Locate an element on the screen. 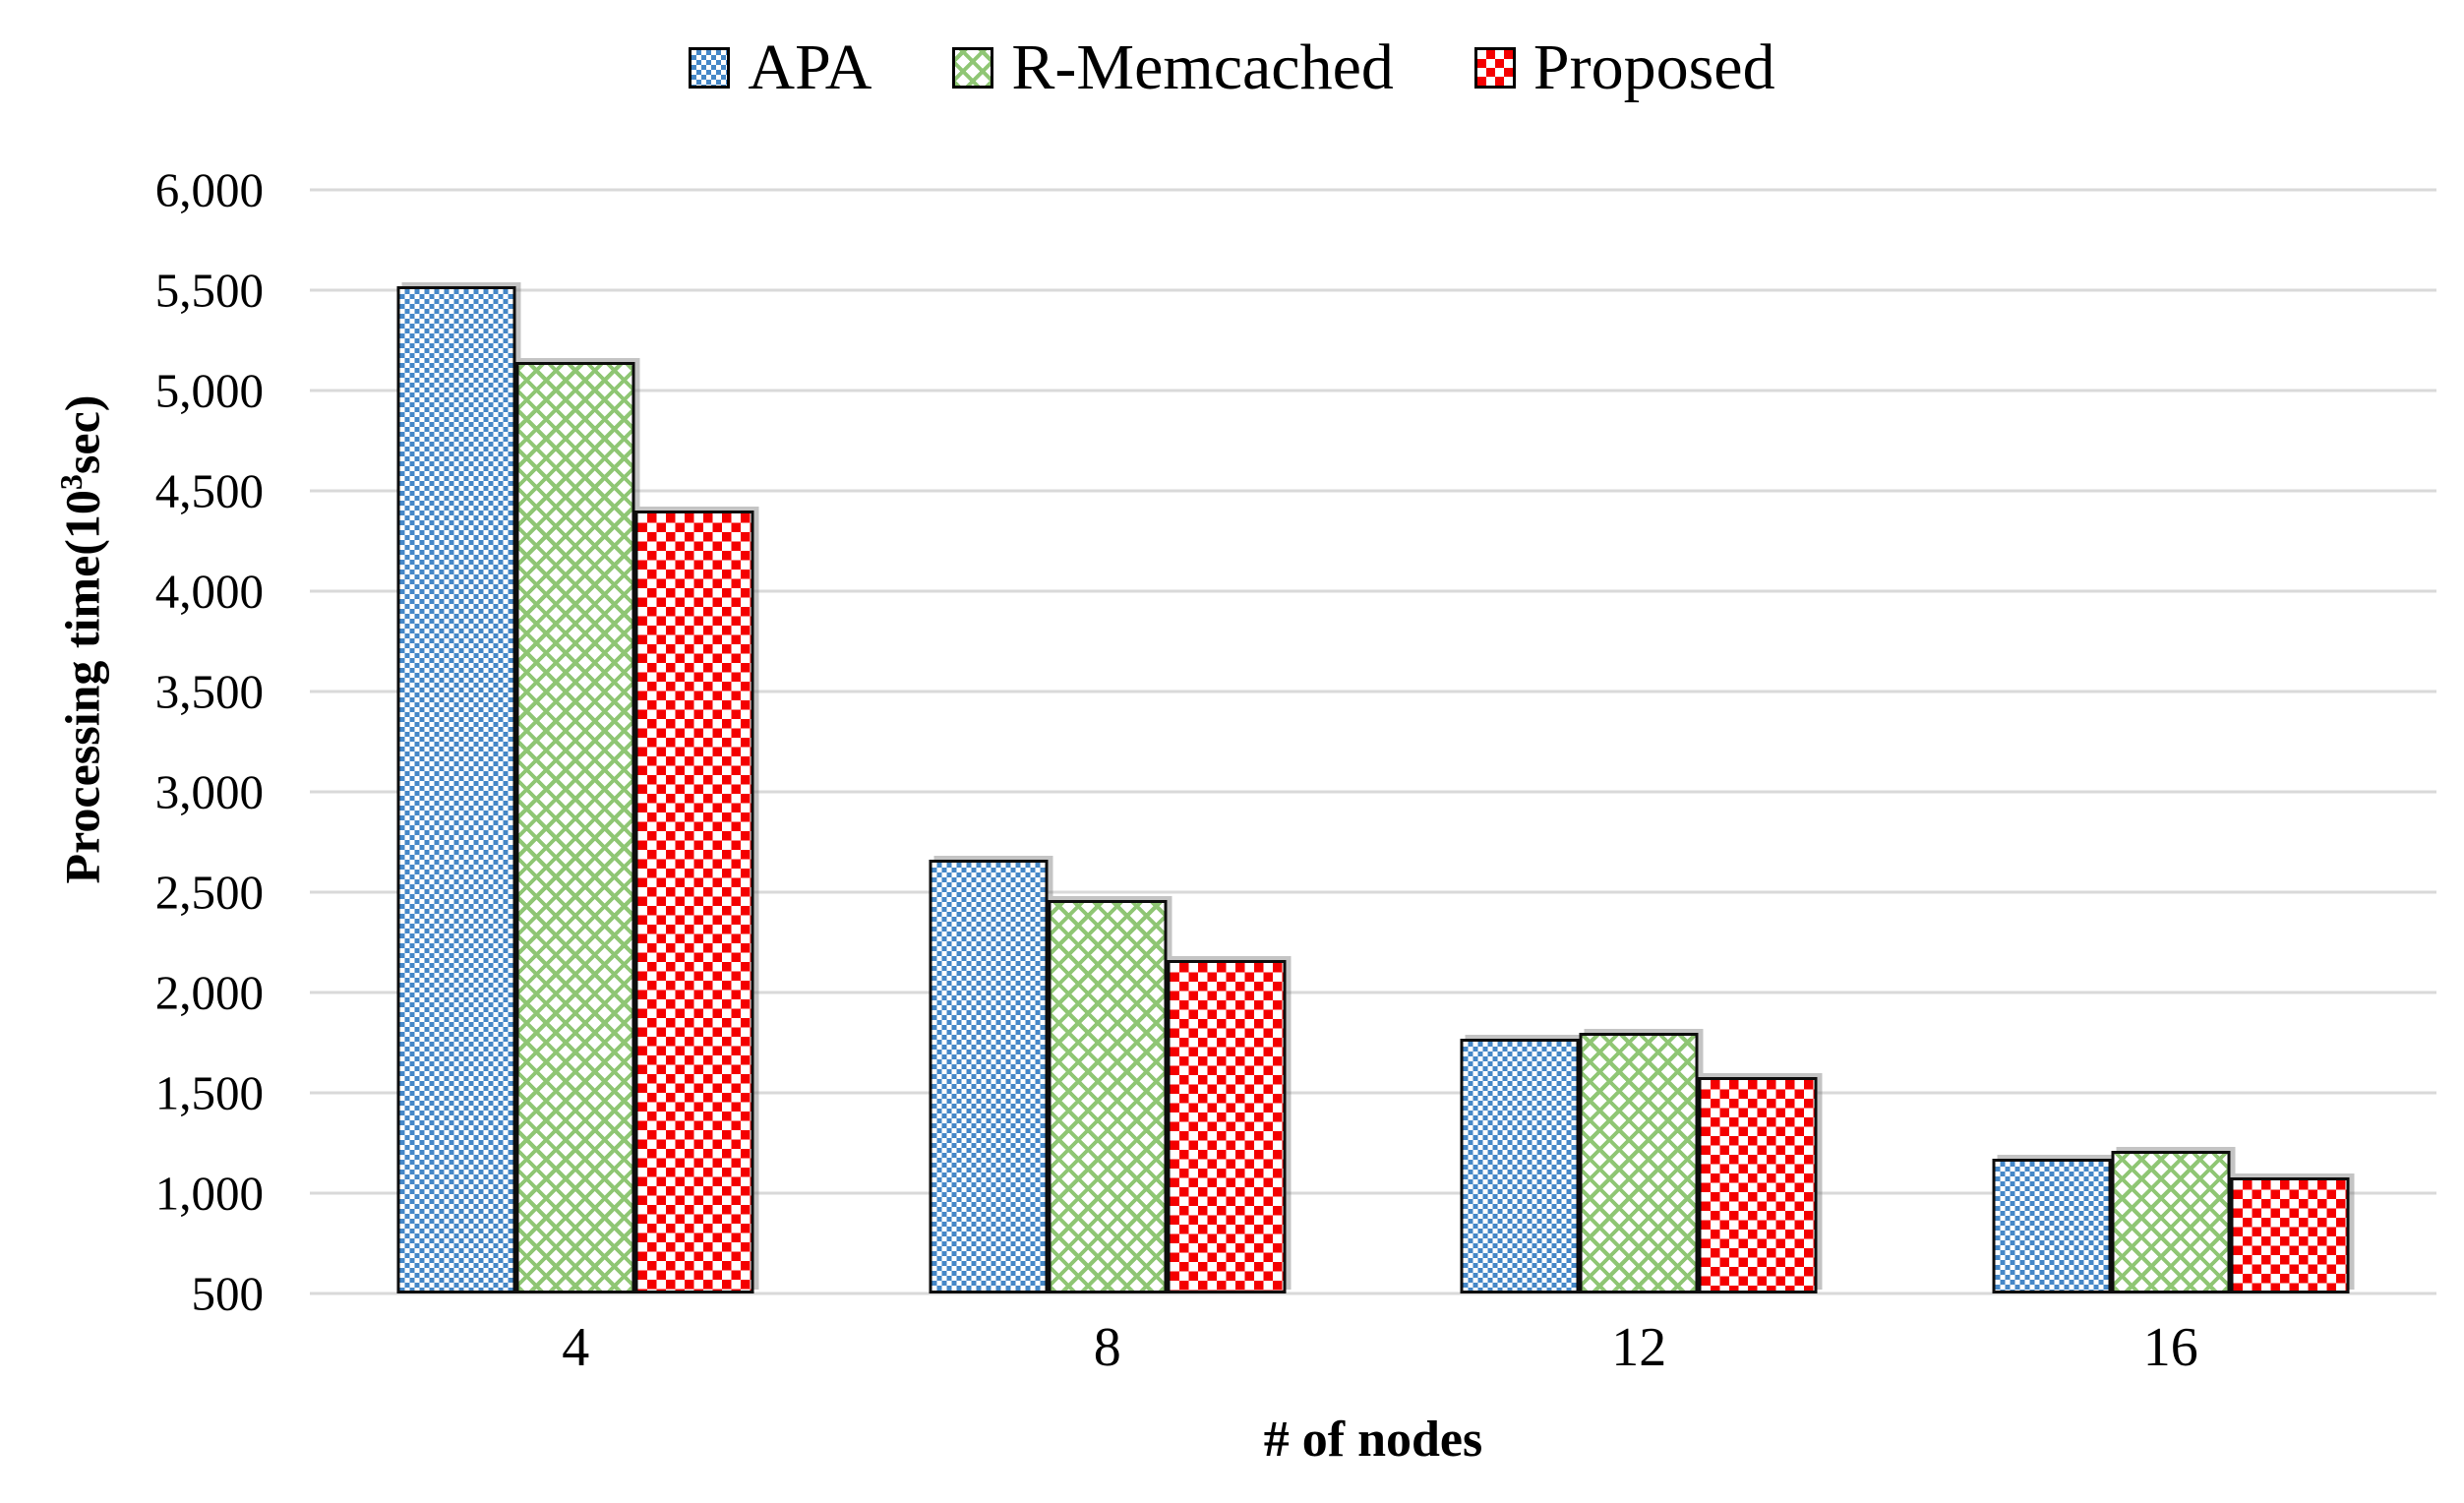  bar-rmem-16-nodes is located at coordinates (2171, 1222).